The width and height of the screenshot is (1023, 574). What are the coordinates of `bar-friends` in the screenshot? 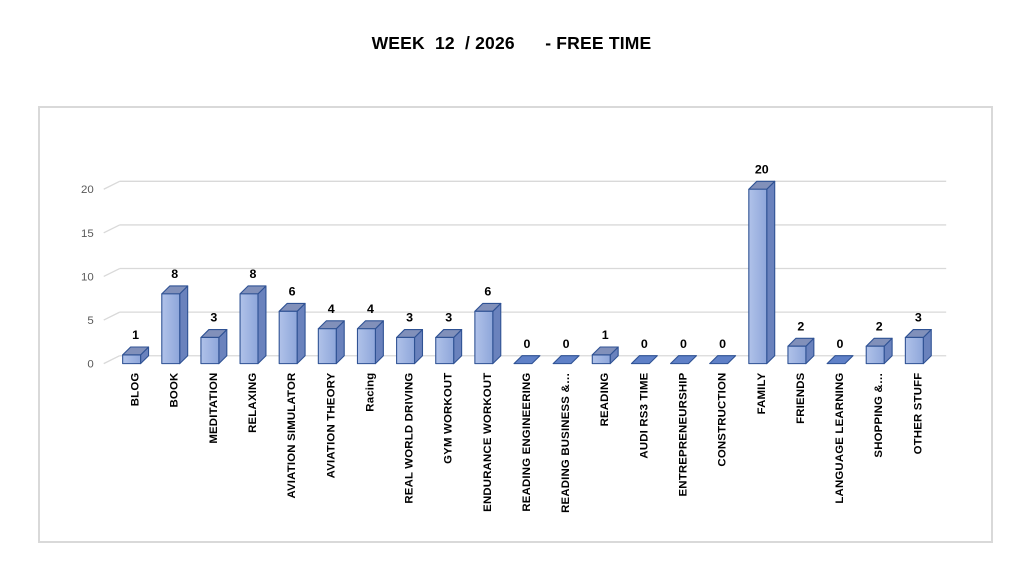 It's located at (801, 351).